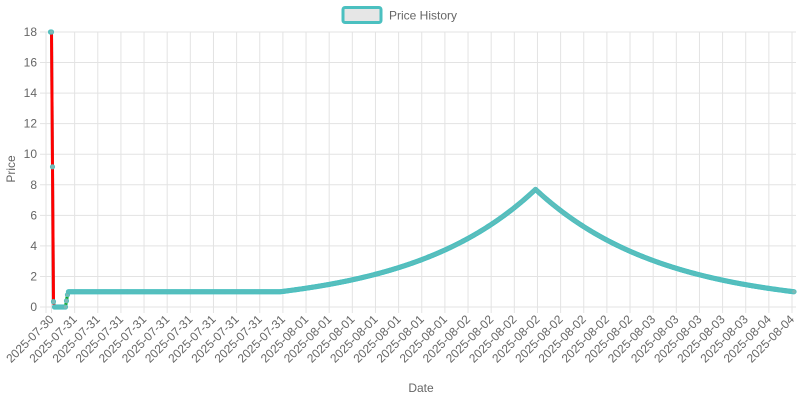 The width and height of the screenshot is (800, 400). What do you see at coordinates (33, 185) in the screenshot?
I see `y-tick-label: 8` at bounding box center [33, 185].